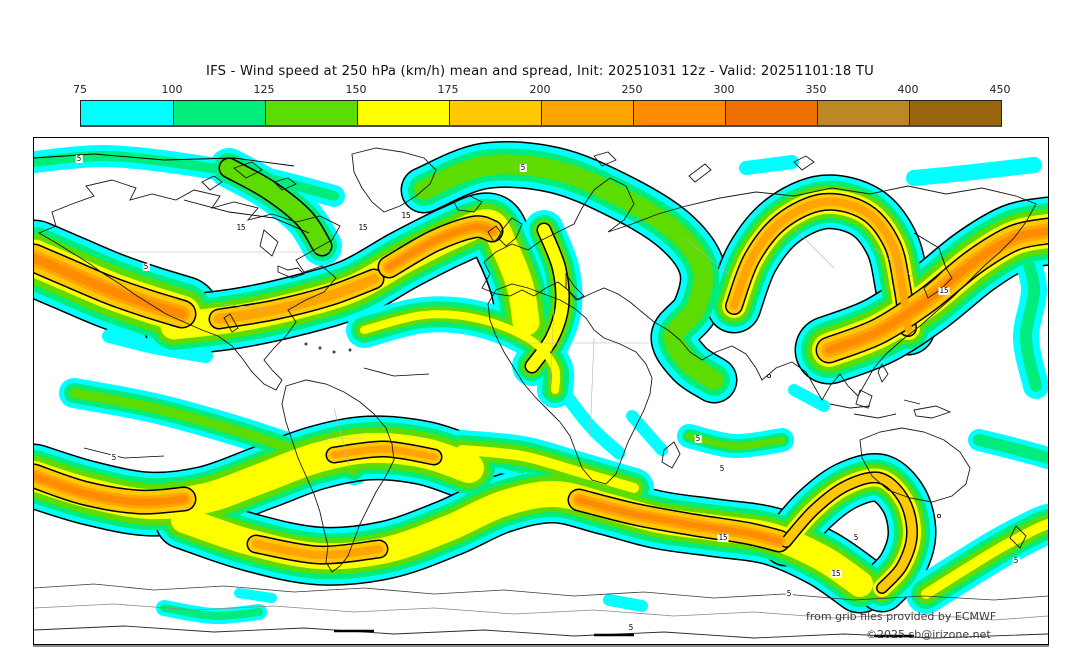 The width and height of the screenshot is (1080, 658). What do you see at coordinates (80, 89) in the screenshot?
I see `colorbar-tick-label: 75` at bounding box center [80, 89].